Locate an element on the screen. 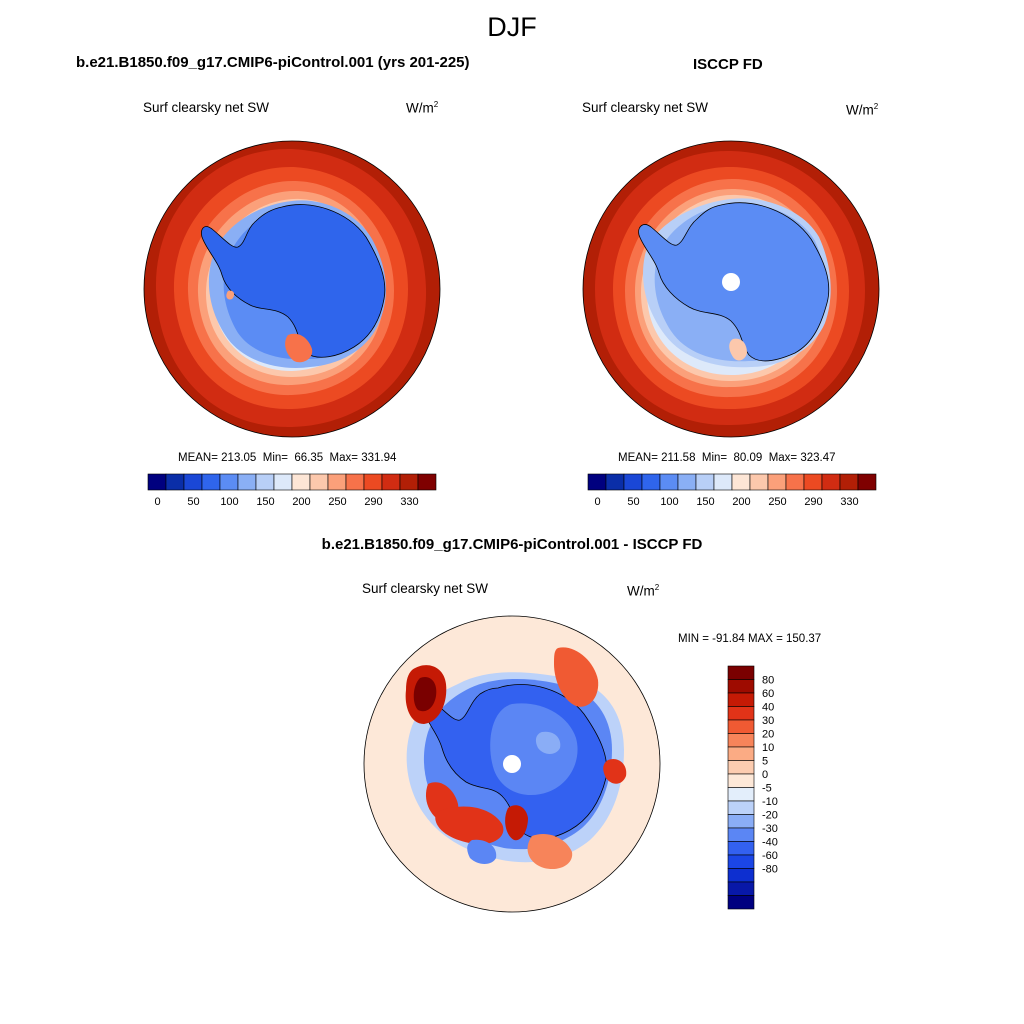 The height and width of the screenshot is (1024, 1024). panel-1-mean-label: MEAN= is located at coordinates (198, 458).